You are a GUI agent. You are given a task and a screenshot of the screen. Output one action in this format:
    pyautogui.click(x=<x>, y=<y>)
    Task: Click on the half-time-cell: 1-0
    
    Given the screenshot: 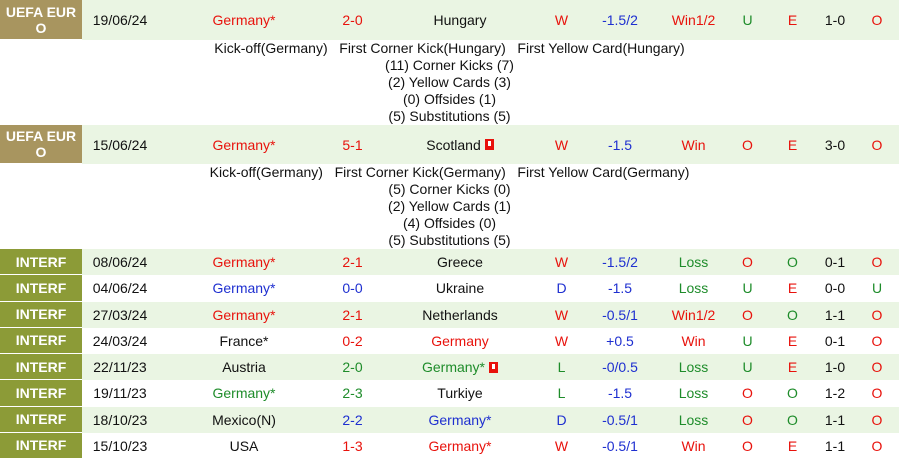 What is the action you would take?
    pyautogui.click(x=835, y=20)
    